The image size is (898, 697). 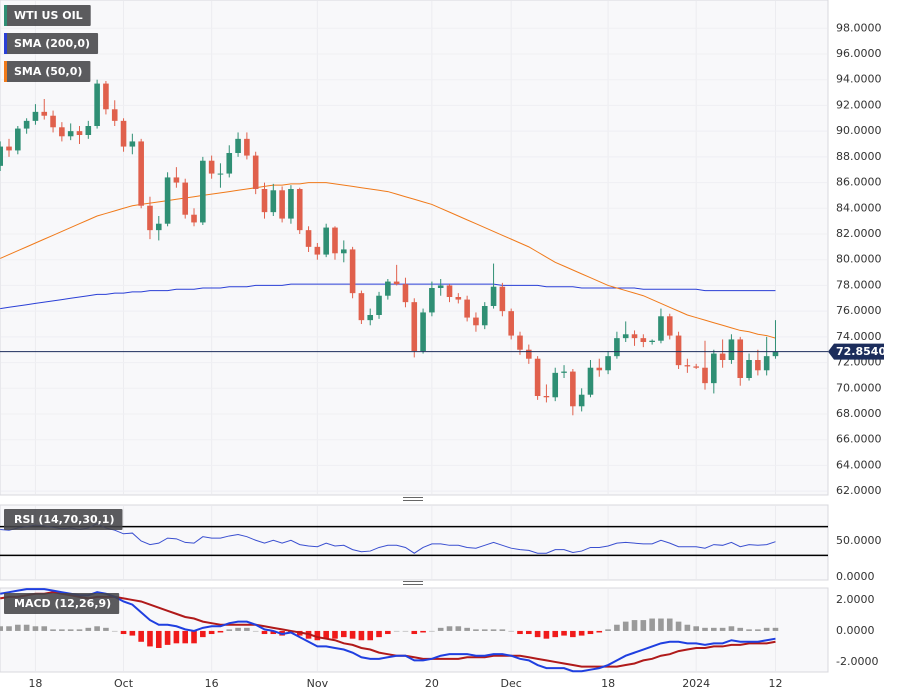 I want to click on rsi-line, so click(x=388, y=538).